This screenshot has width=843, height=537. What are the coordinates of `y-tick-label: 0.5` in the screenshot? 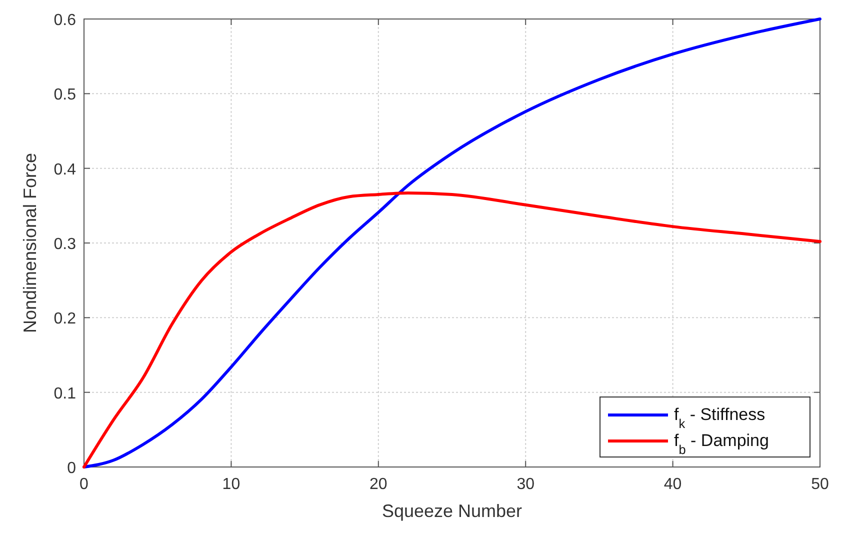 It's located at (65, 95).